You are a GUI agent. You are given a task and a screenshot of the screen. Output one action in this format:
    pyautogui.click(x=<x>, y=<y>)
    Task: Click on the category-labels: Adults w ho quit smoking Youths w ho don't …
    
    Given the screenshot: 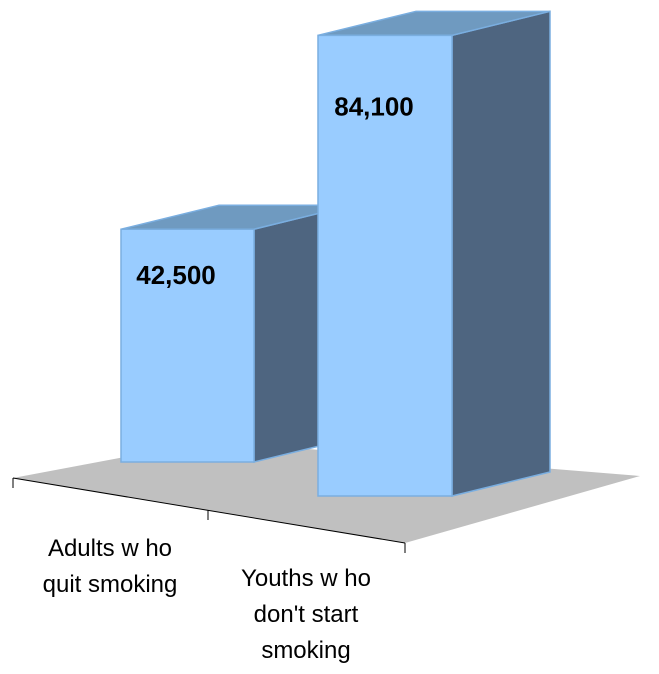 What is the action you would take?
    pyautogui.click(x=207, y=599)
    